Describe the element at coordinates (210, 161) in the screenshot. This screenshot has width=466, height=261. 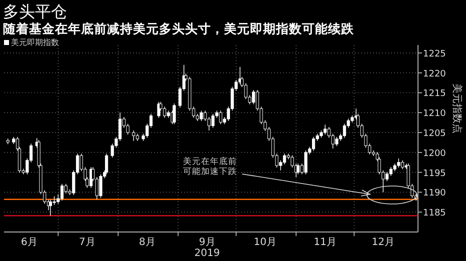
I see `annotation: 美元在年底前` at that location.